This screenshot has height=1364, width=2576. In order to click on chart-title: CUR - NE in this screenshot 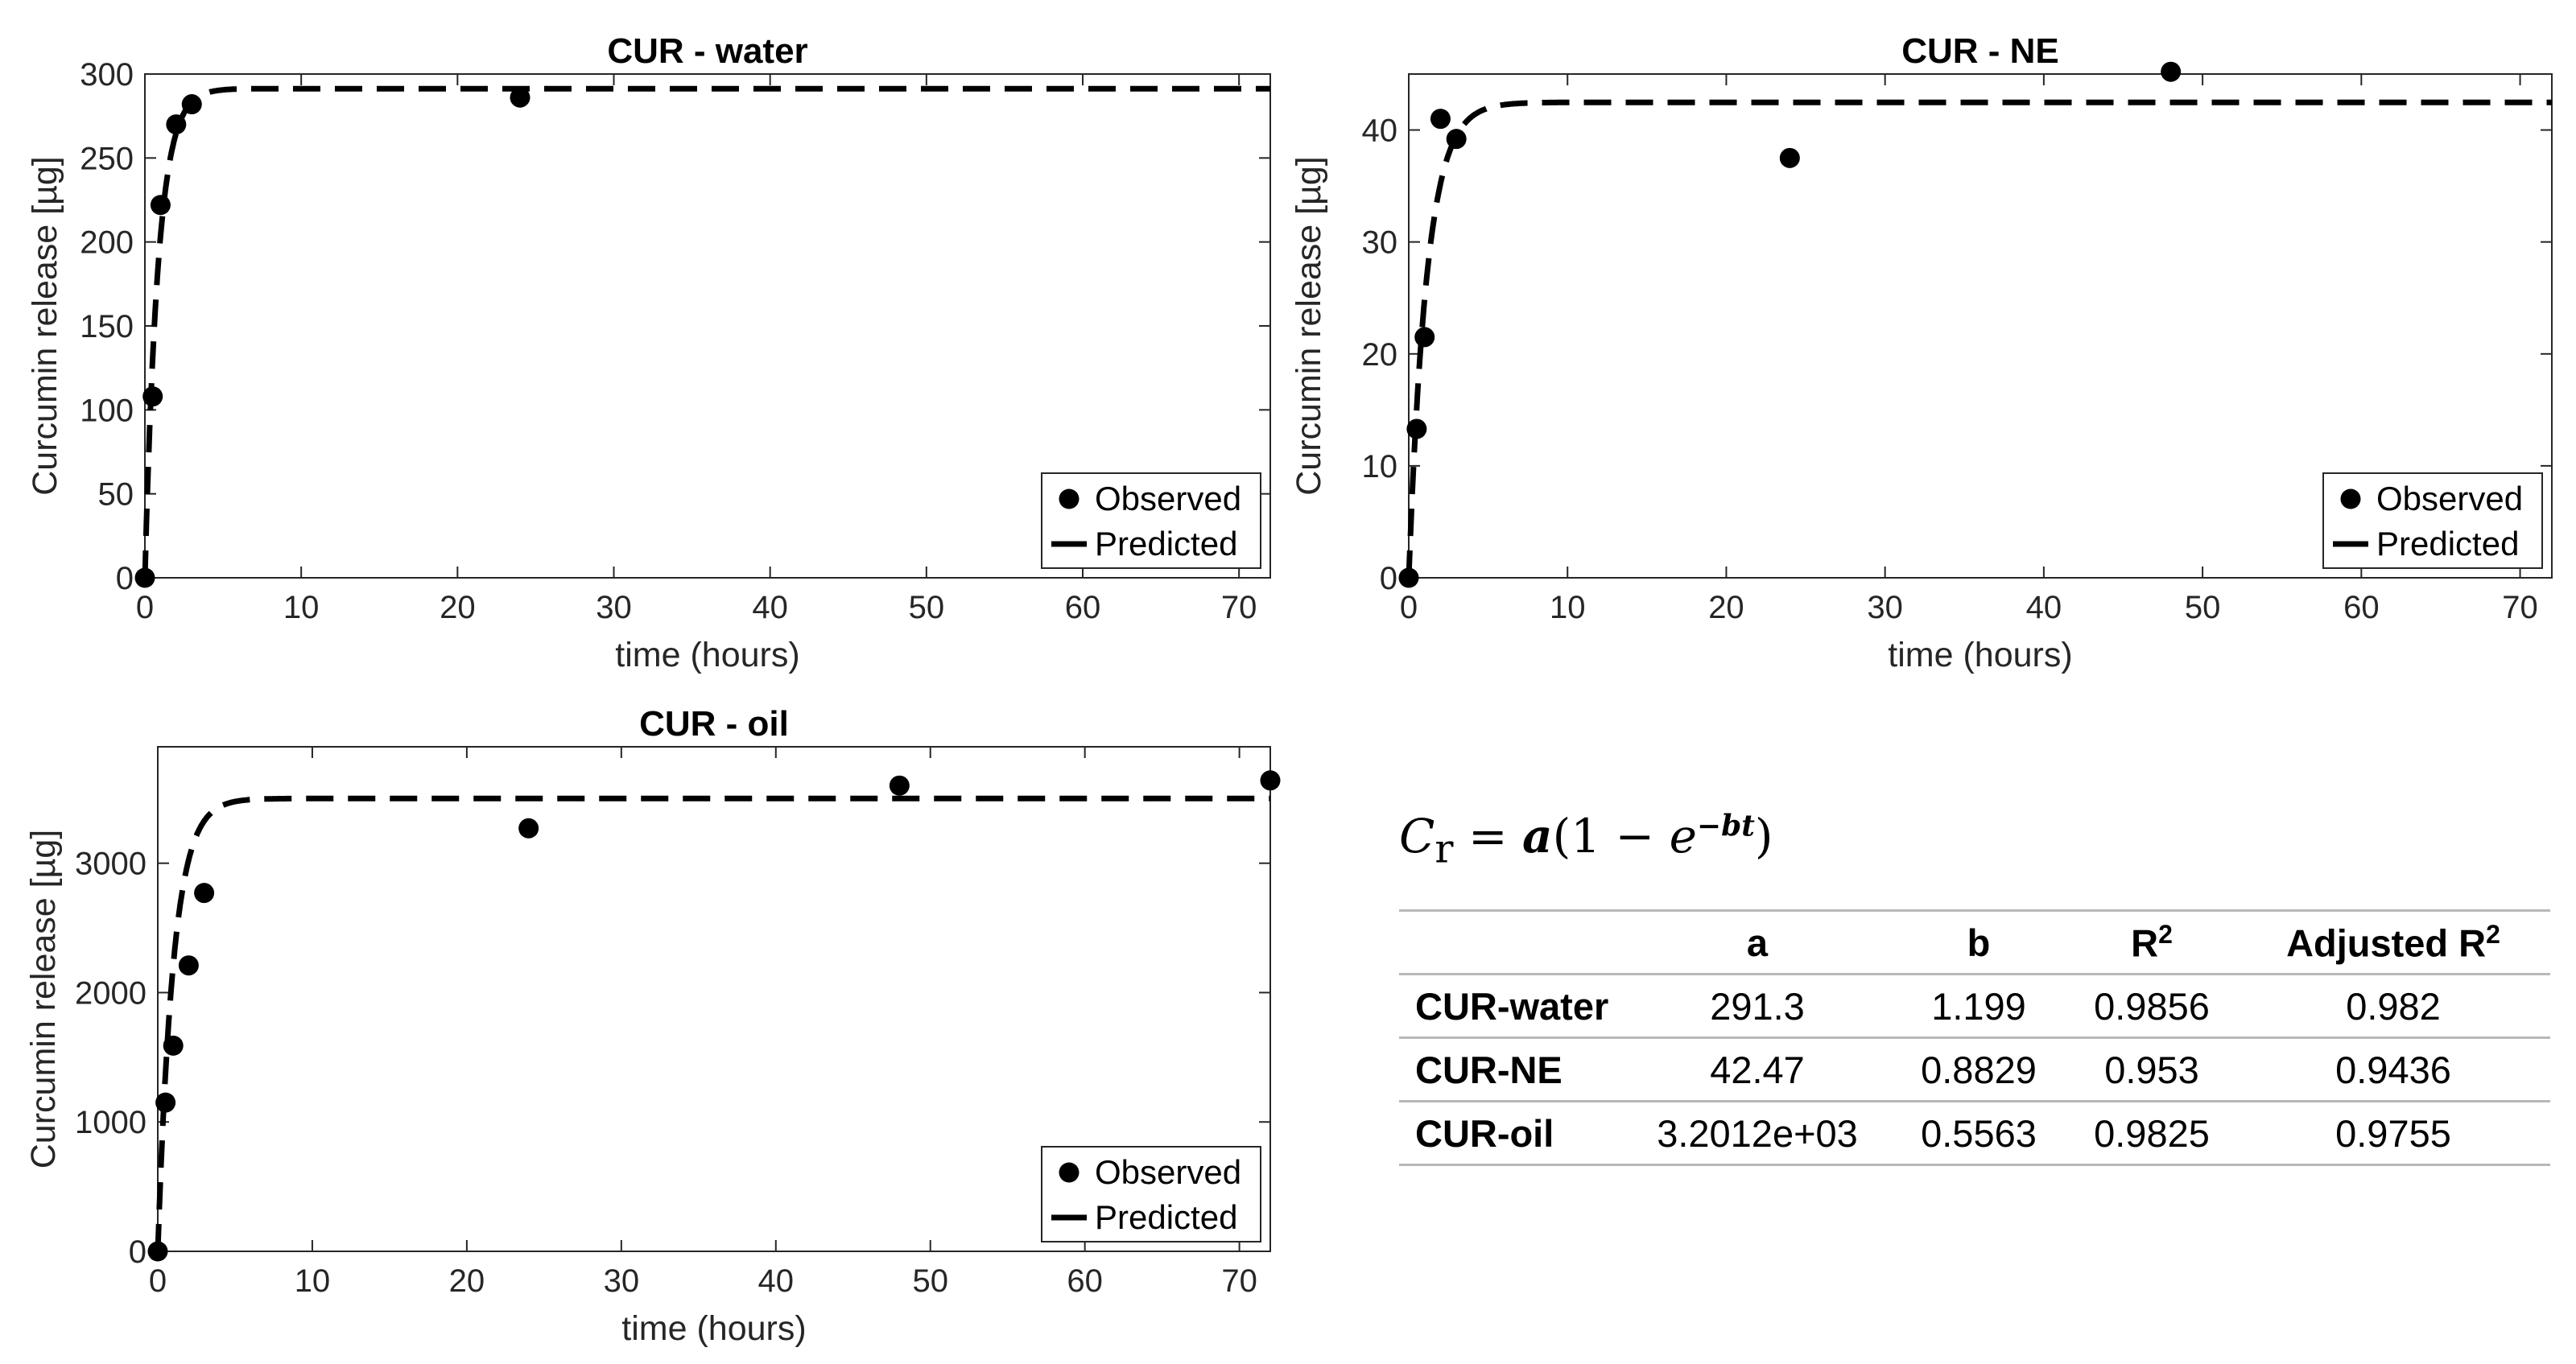, I will do `click(1980, 51)`.